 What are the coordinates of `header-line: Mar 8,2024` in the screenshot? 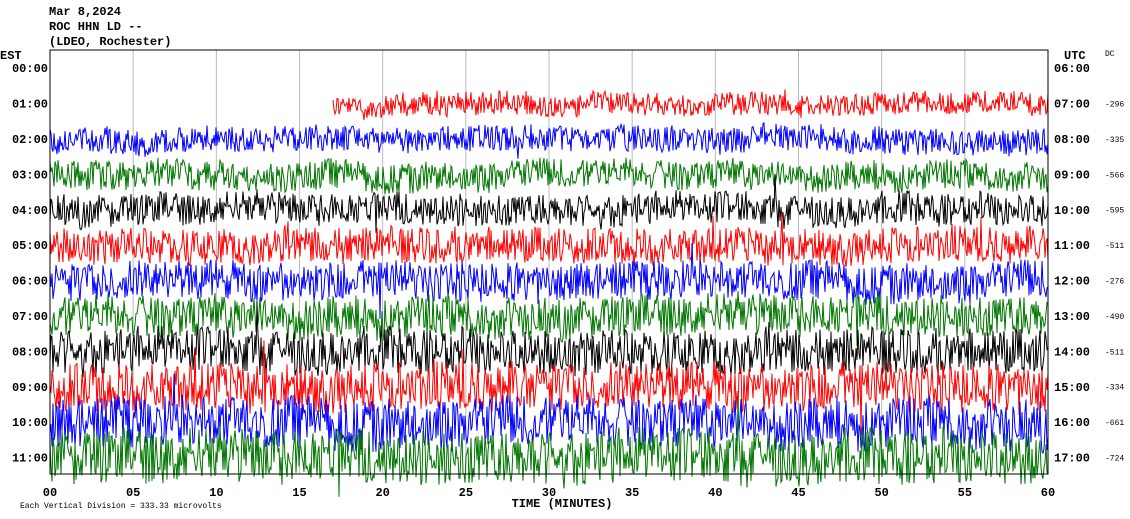 It's located at (85, 12).